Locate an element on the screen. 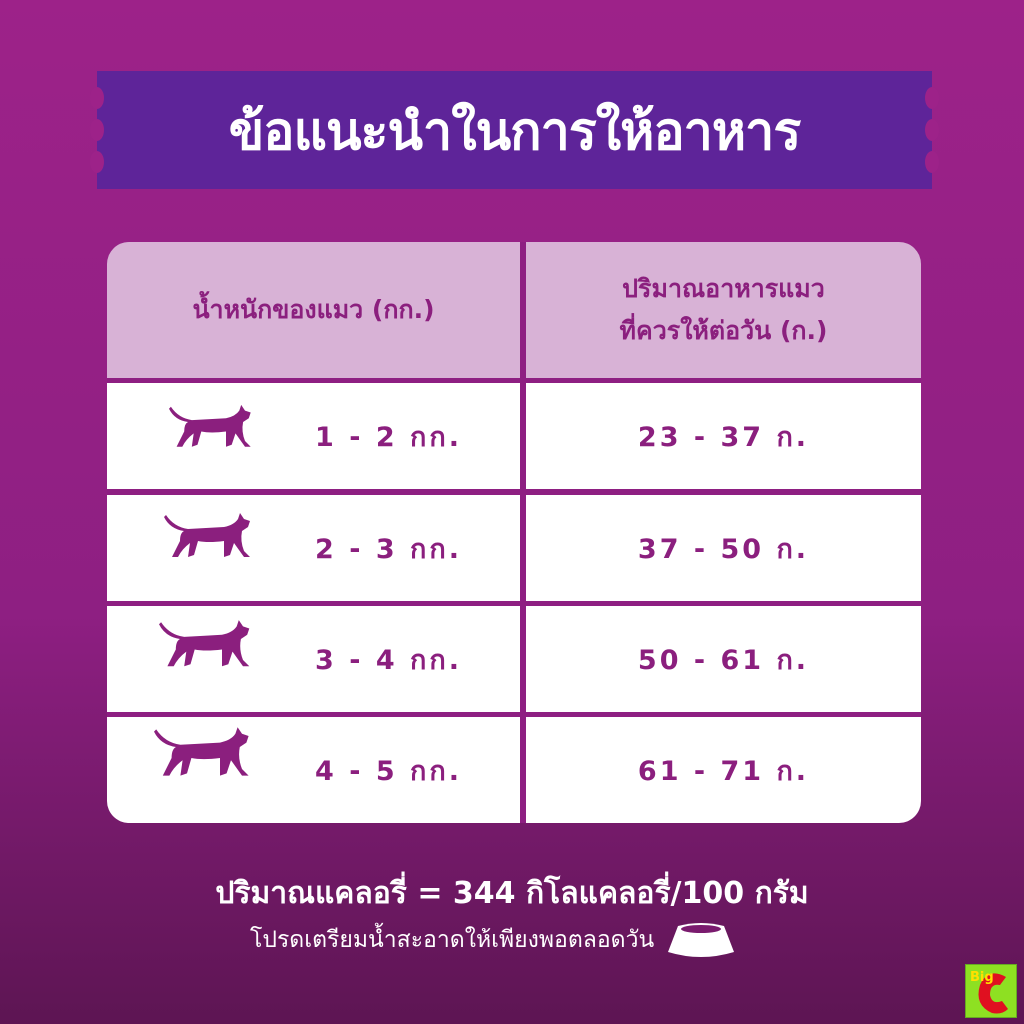 Image resolution: width=1024 pixels, height=1024 pixels. amount-cell: 37 - 50 ก. is located at coordinates (723, 548).